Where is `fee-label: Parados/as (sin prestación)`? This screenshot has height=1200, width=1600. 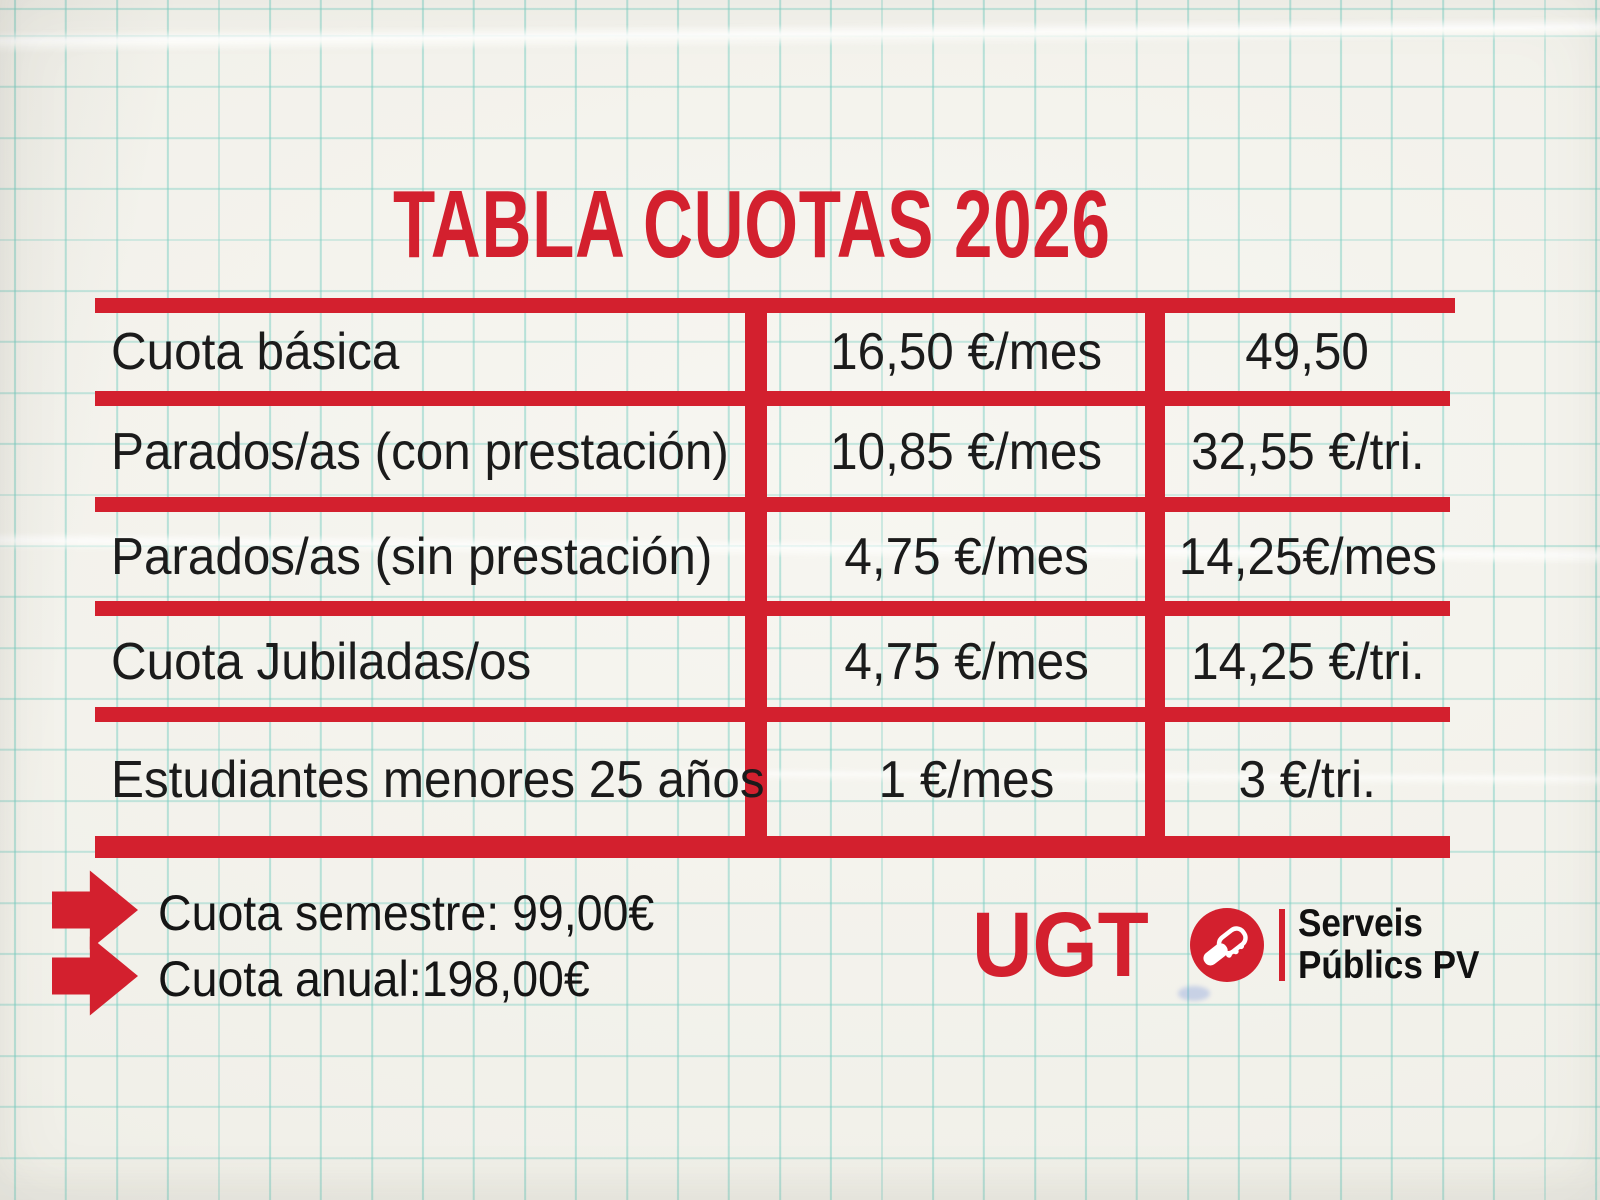
fee-label: Parados/as (sin prestación) is located at coordinates (412, 557).